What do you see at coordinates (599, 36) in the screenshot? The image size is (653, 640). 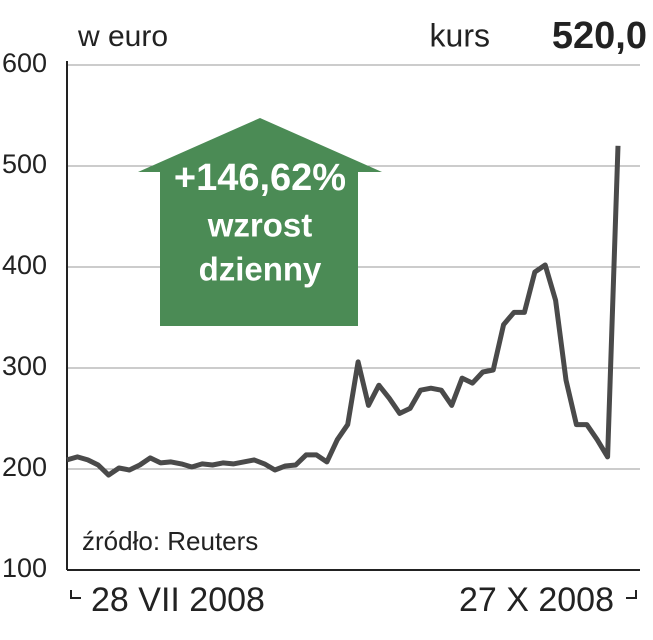 I see `current-value: 520,0` at bounding box center [599, 36].